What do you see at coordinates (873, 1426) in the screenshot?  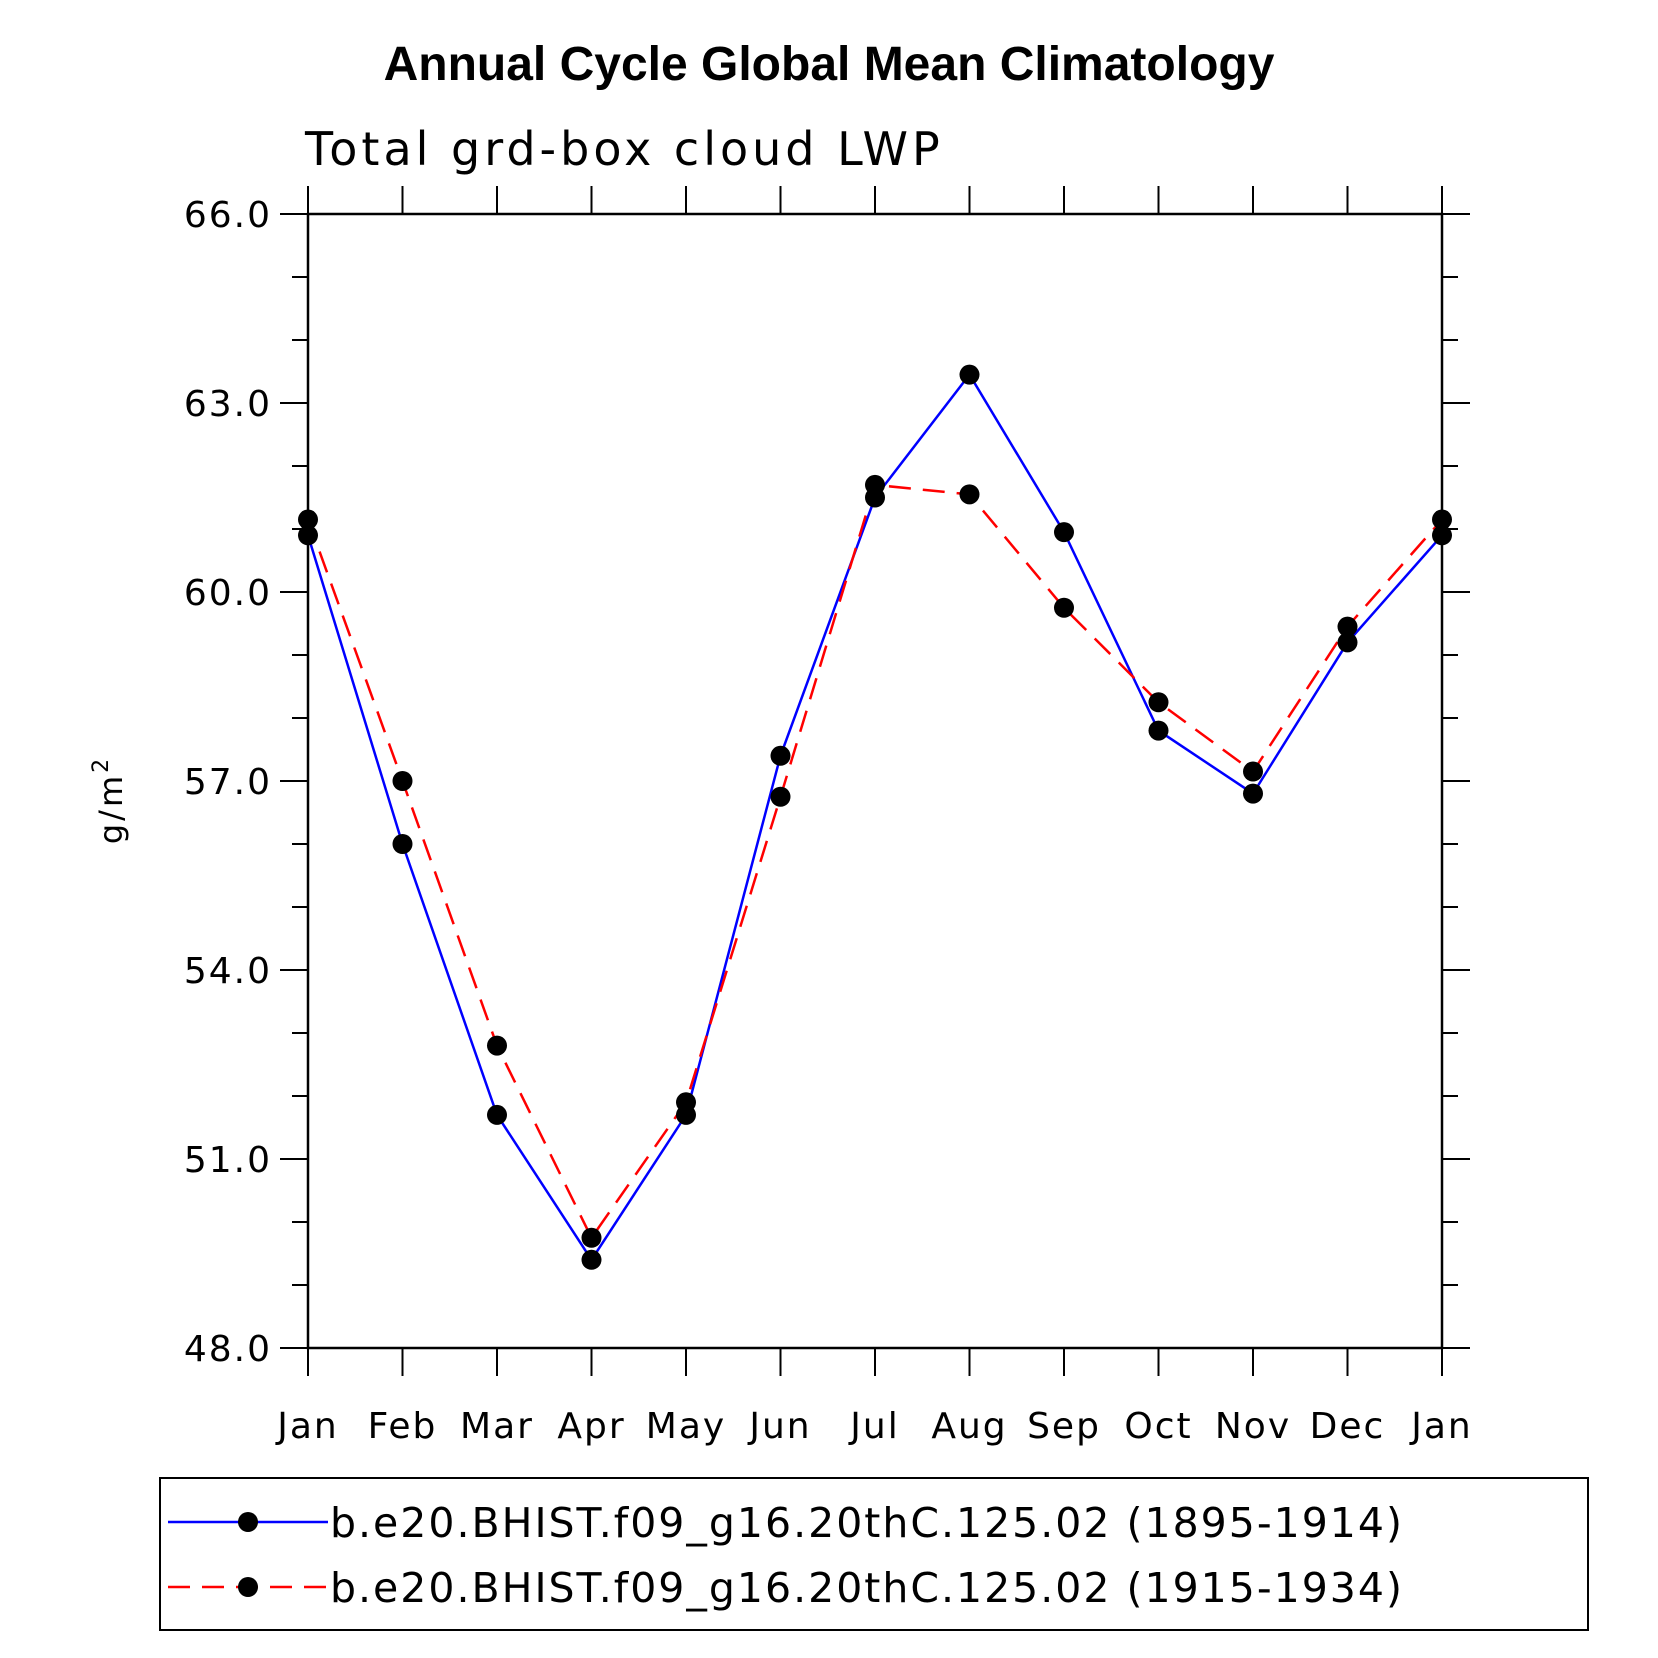 I see `x-tick-label: Jul` at bounding box center [873, 1426].